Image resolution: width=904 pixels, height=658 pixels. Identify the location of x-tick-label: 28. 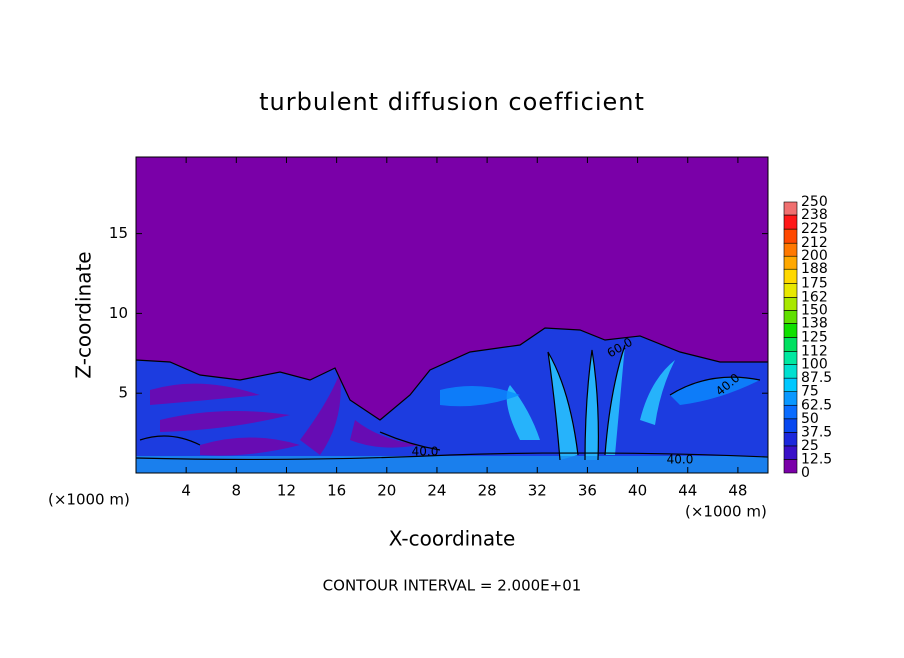
(487, 491).